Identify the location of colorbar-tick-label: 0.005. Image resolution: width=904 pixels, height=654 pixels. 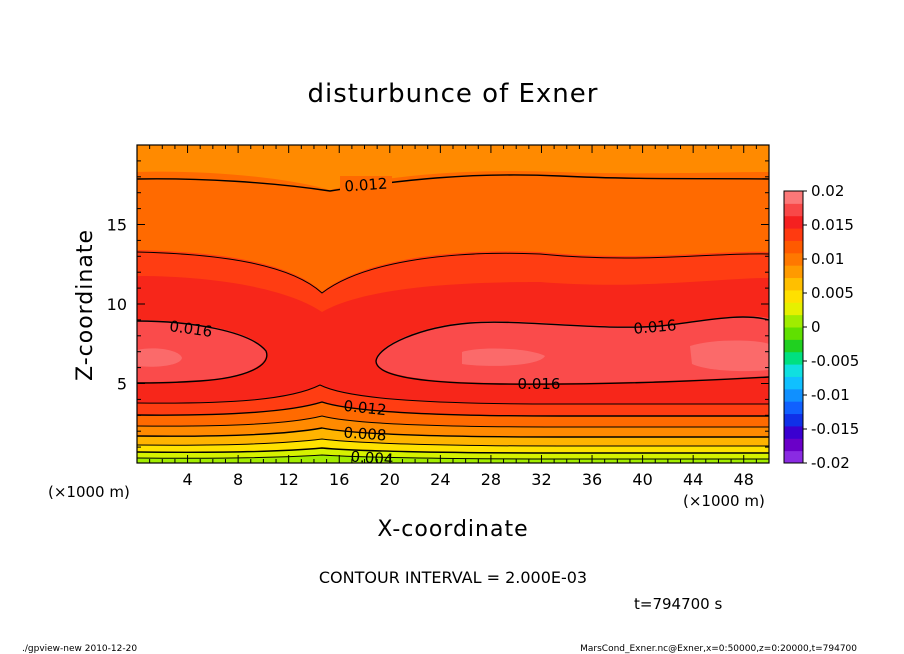
(832, 293).